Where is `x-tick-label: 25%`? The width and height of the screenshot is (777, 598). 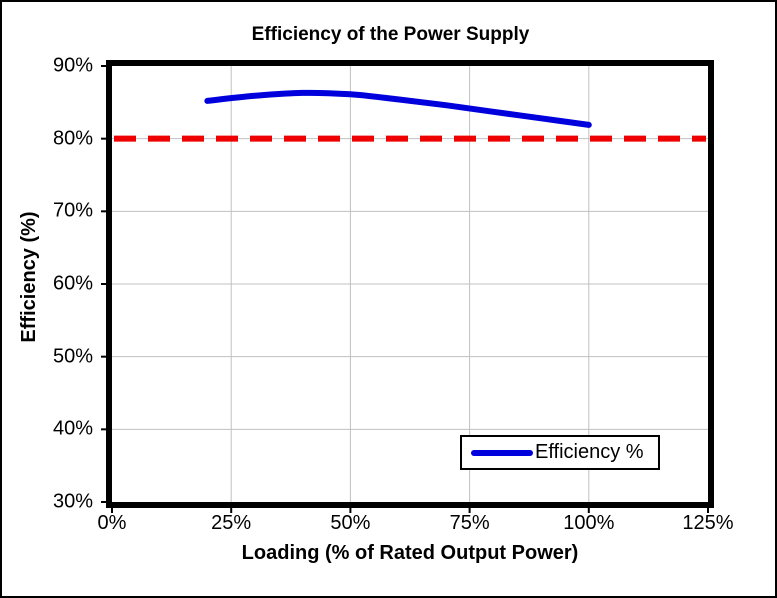 x-tick-label: 25% is located at coordinates (231, 523).